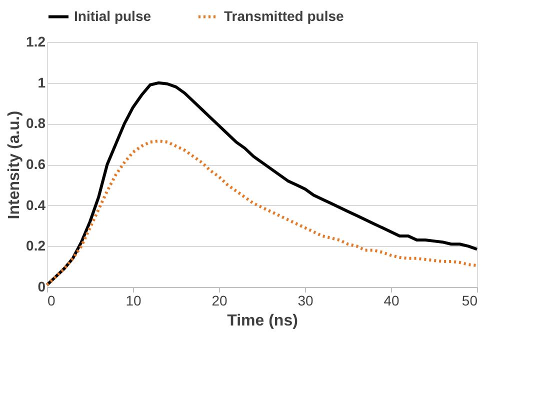  What do you see at coordinates (306, 300) in the screenshot?
I see `x-tick-label: 30` at bounding box center [306, 300].